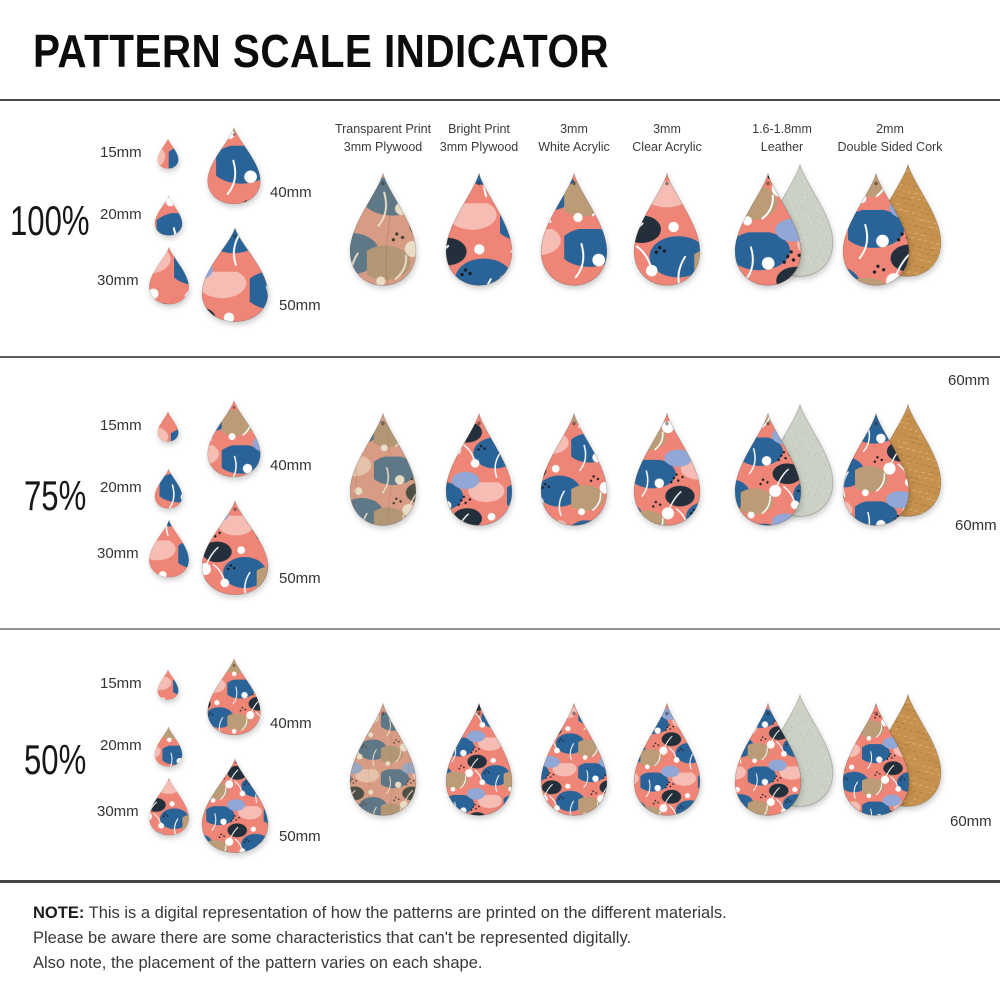 The width and height of the screenshot is (1000, 1000). Describe the element at coordinates (574, 147) in the screenshot. I see `column-header-line2: White Acrylic` at that location.